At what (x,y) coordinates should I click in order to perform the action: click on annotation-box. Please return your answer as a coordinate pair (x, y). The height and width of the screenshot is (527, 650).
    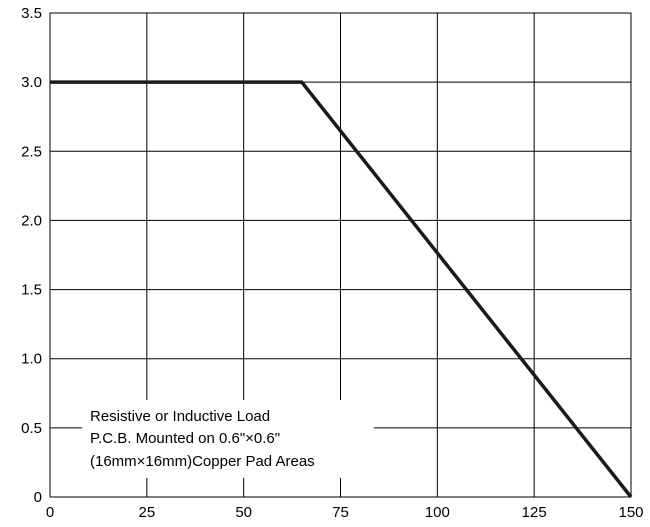
    Looking at the image, I should click on (228, 439).